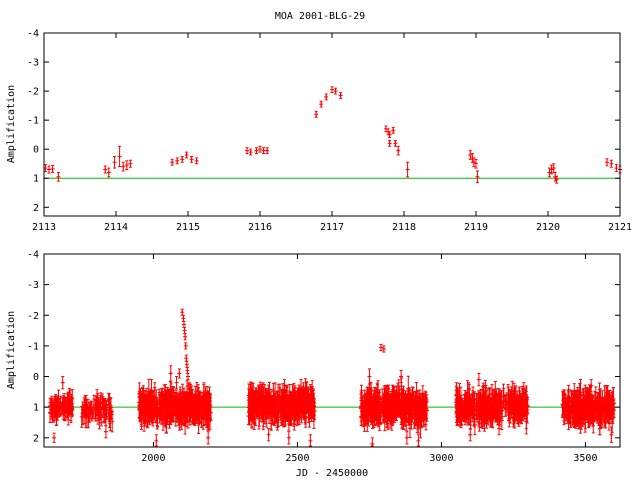 The height and width of the screenshot is (480, 640). What do you see at coordinates (320, 16) in the screenshot?
I see `chart-title: MOA 2001-BLG-29` at bounding box center [320, 16].